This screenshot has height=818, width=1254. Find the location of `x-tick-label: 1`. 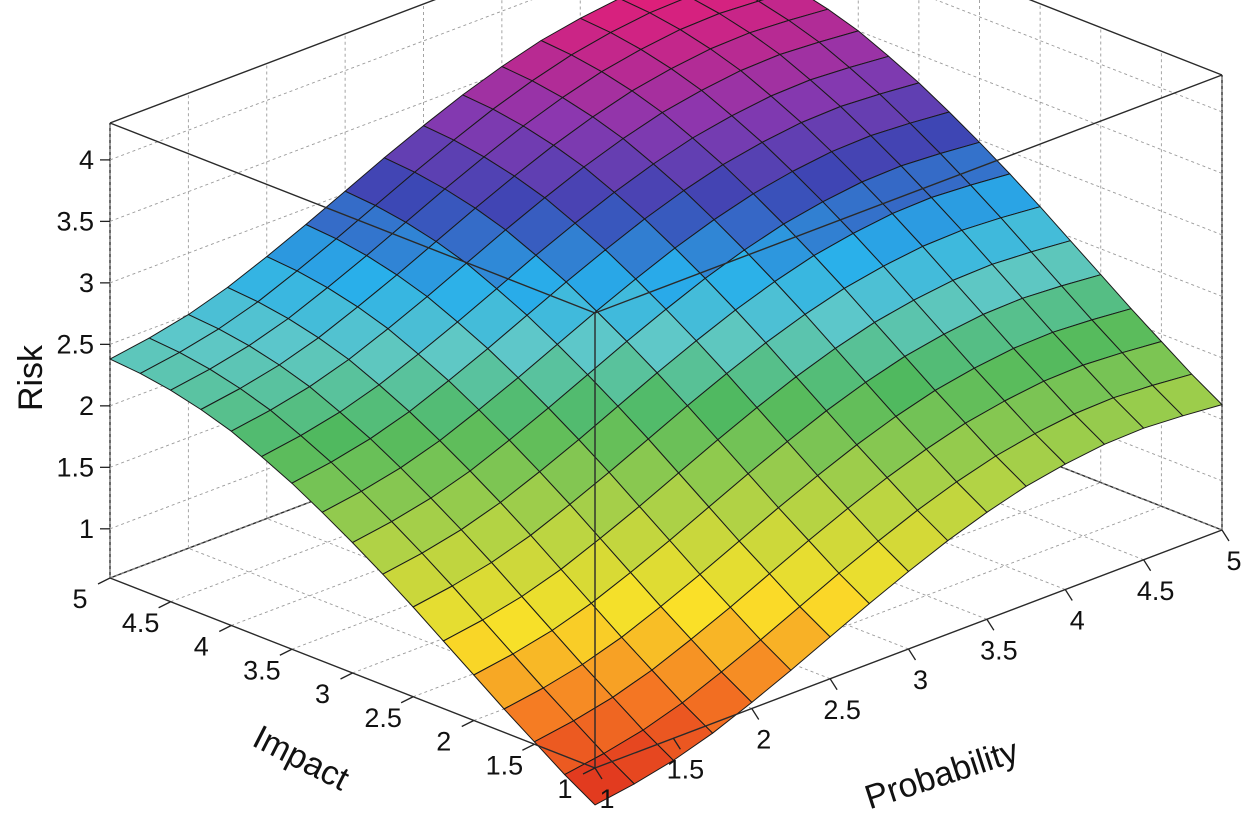

x-tick-label: 1 is located at coordinates (606, 799).